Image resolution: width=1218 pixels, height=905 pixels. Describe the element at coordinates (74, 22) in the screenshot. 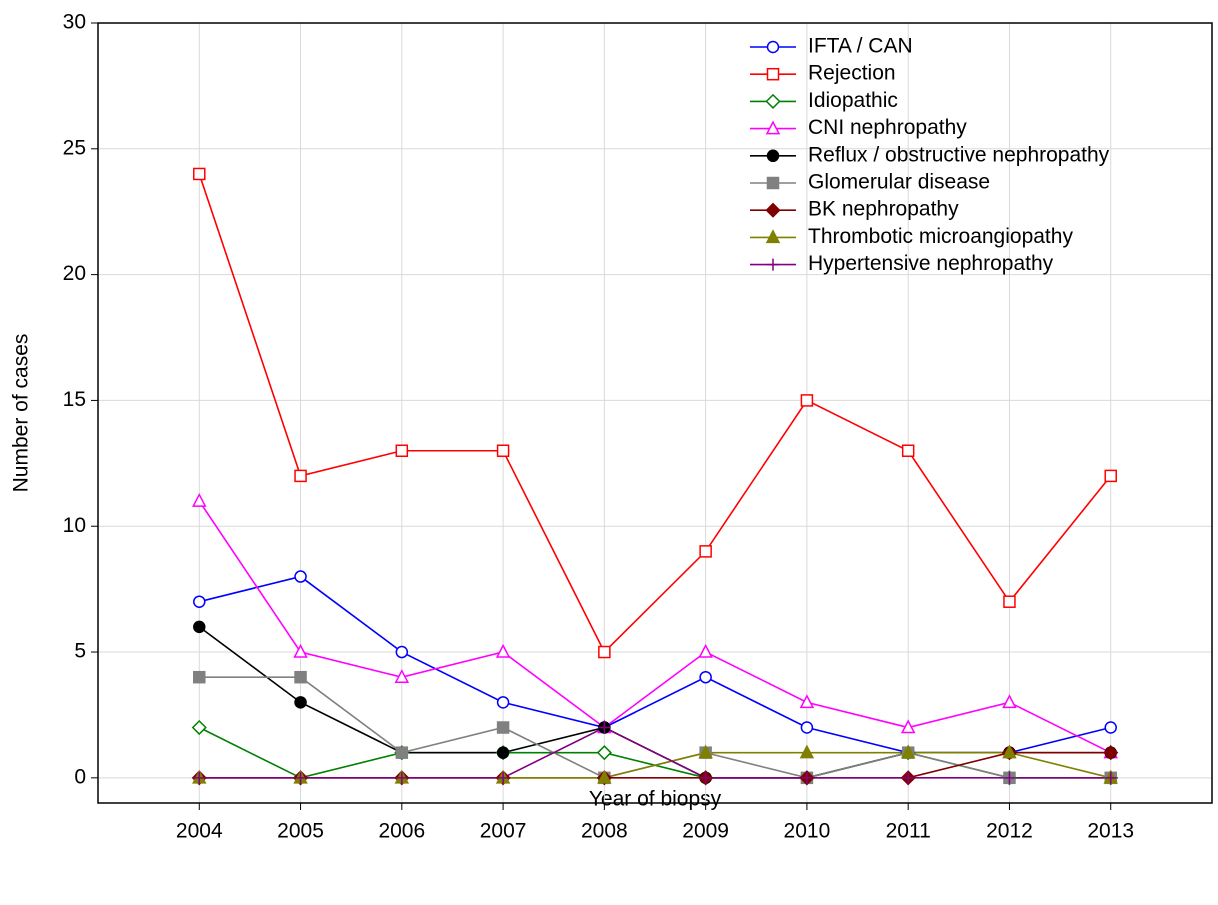

I see `y-tick-label: 30` at that location.